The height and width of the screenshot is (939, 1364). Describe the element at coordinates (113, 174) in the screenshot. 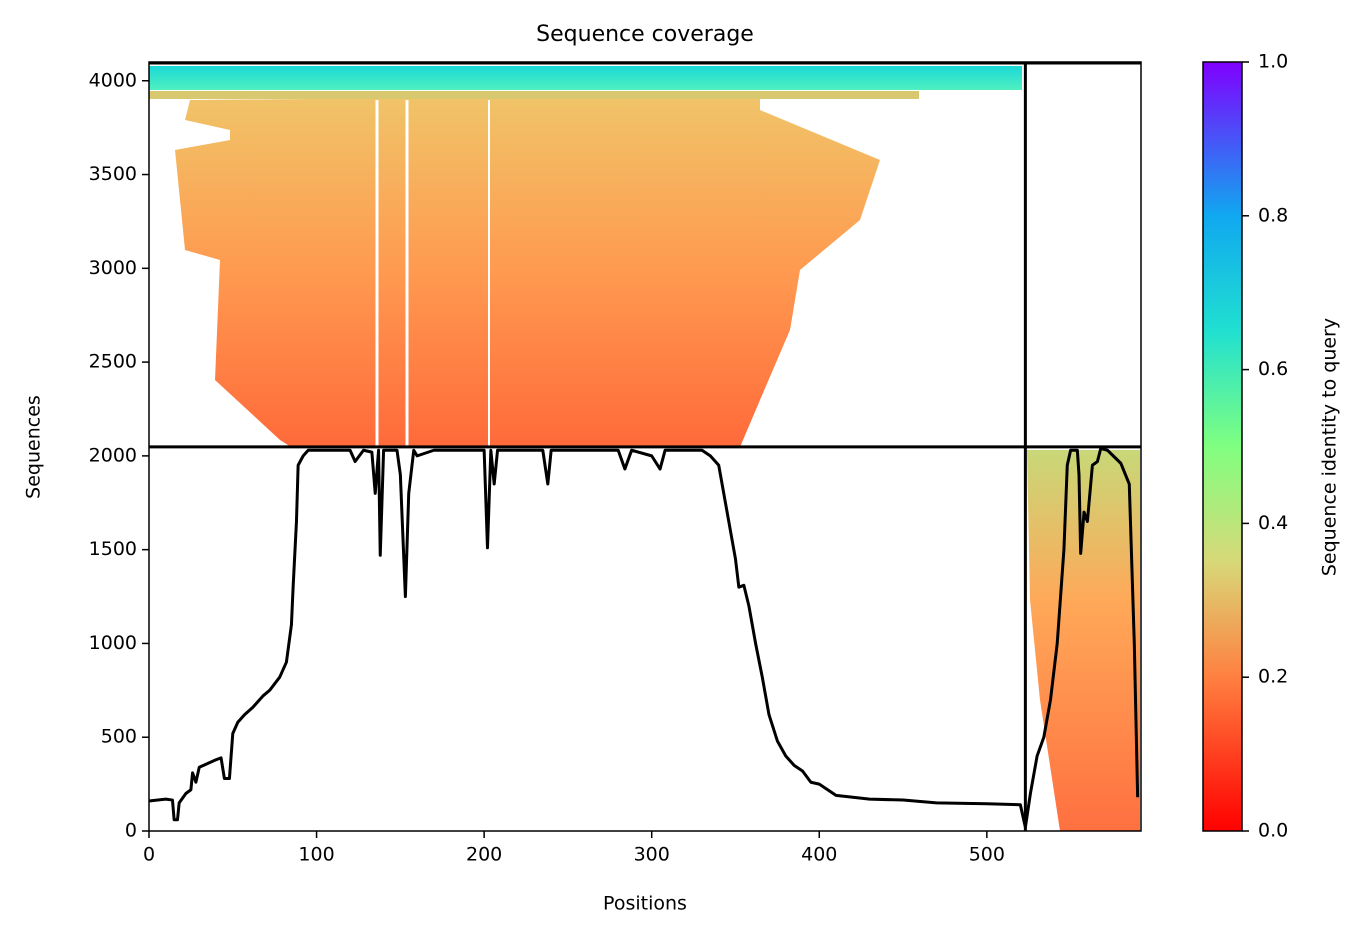

I see `y-tick-label: 3500` at that location.